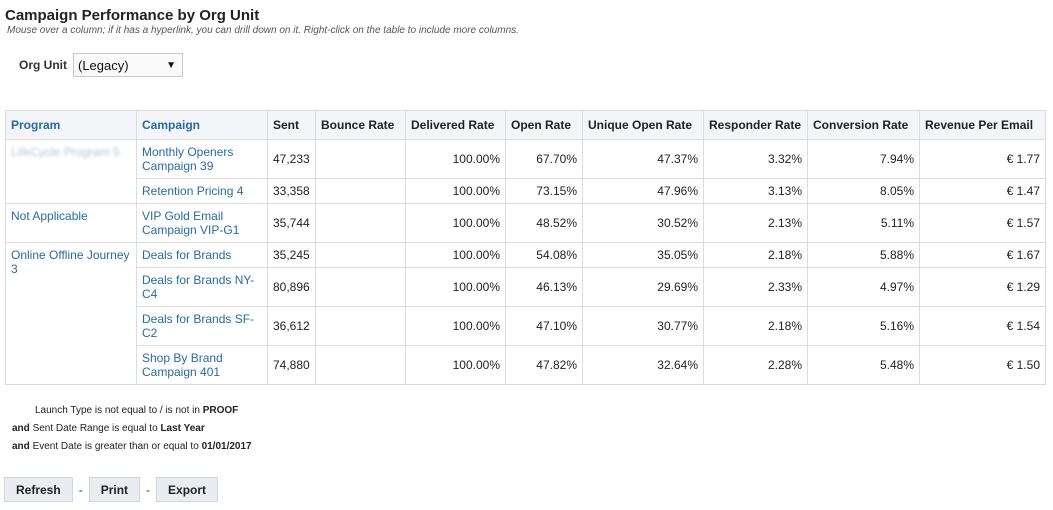 The image size is (1053, 510). Describe the element at coordinates (95, 428) in the screenshot. I see `criteria-text: Sent Date Range is equal to` at that location.